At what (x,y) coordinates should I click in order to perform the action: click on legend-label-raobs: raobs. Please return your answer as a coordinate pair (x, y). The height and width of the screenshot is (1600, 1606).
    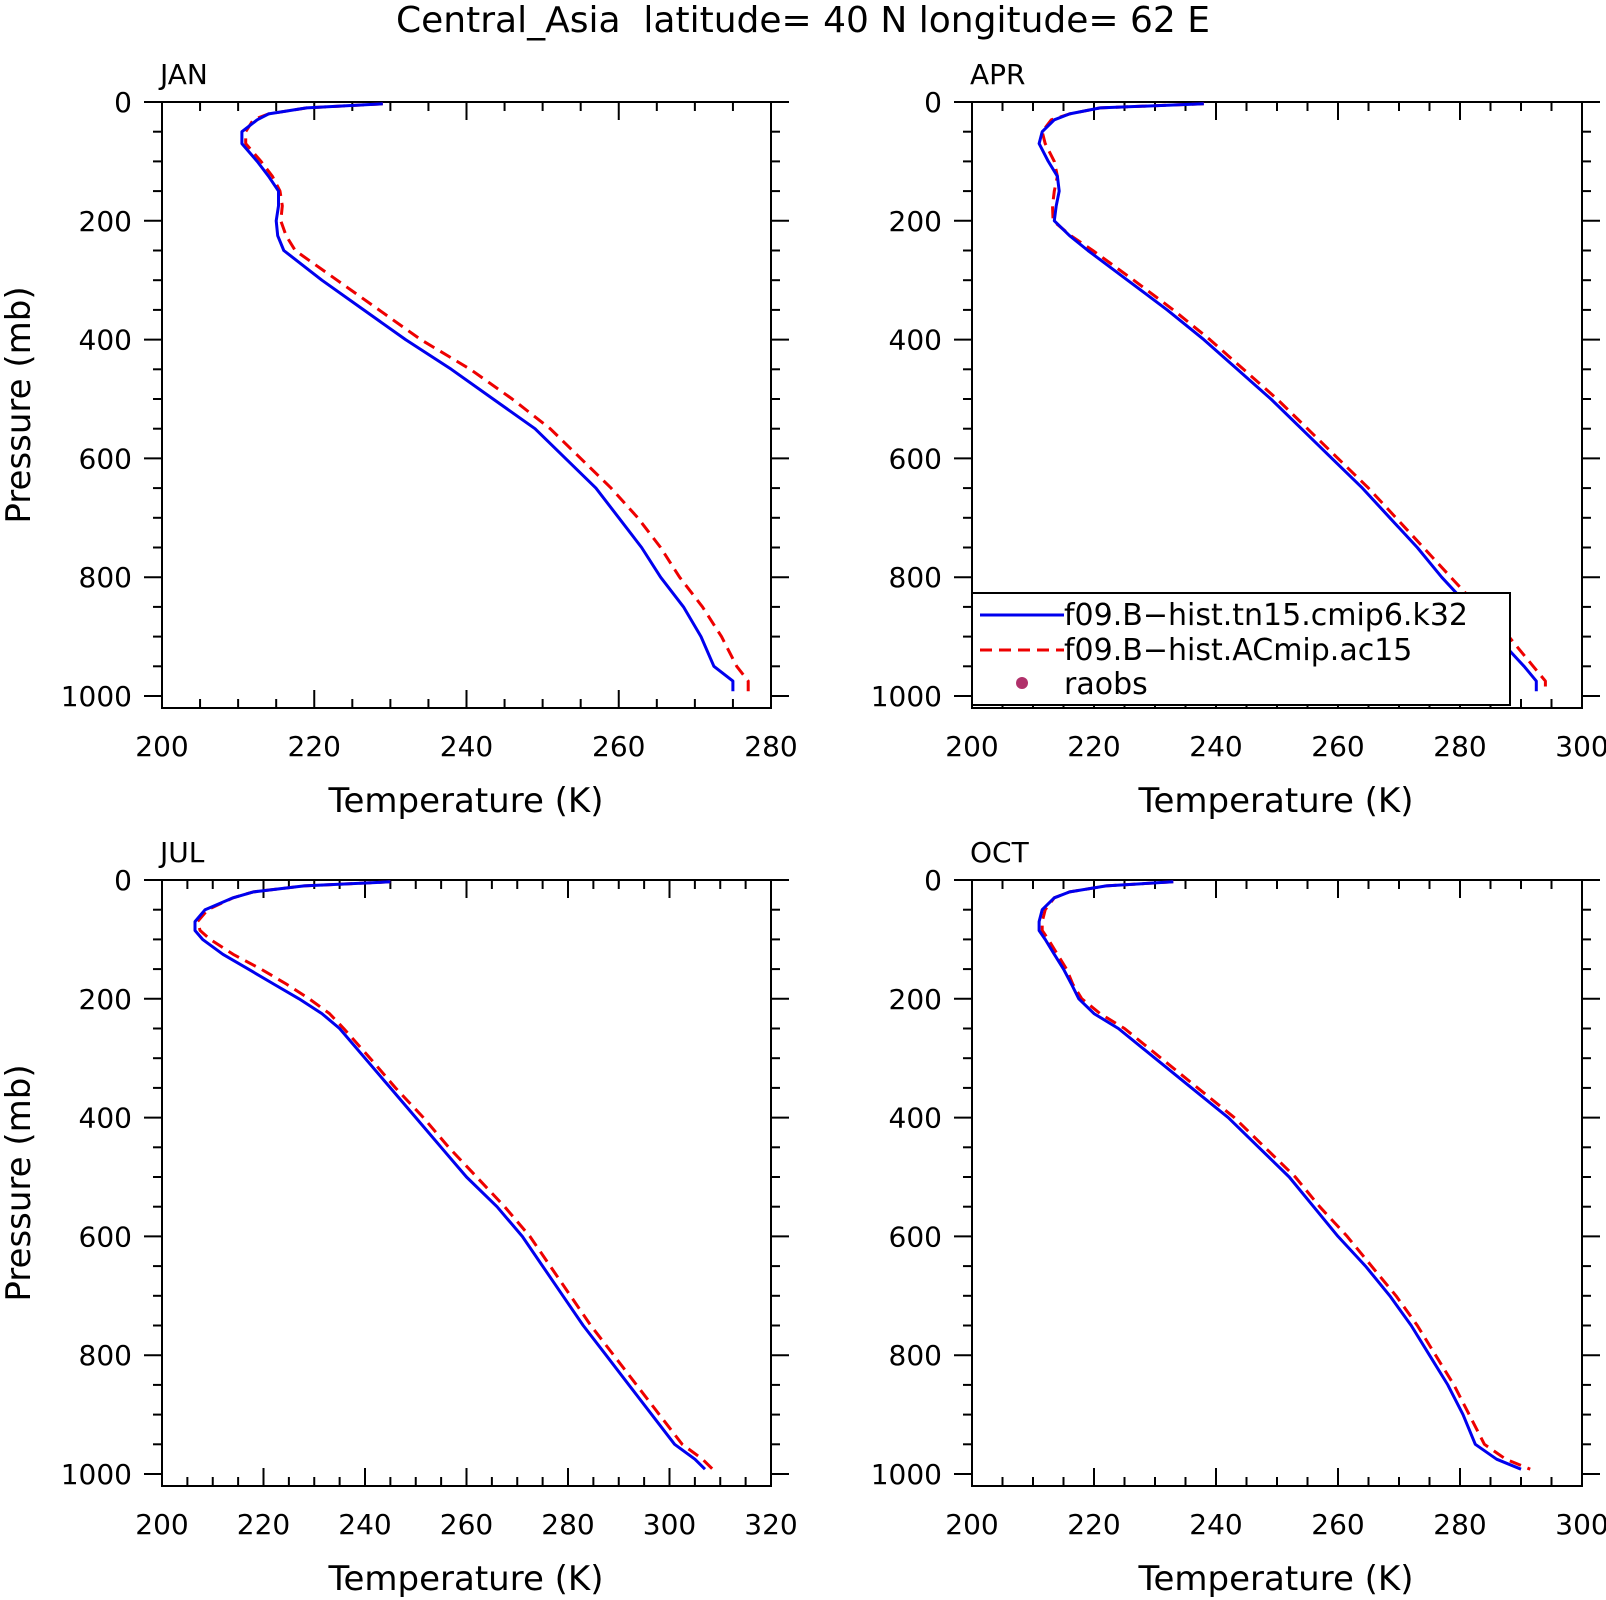
    Looking at the image, I should click on (1106, 684).